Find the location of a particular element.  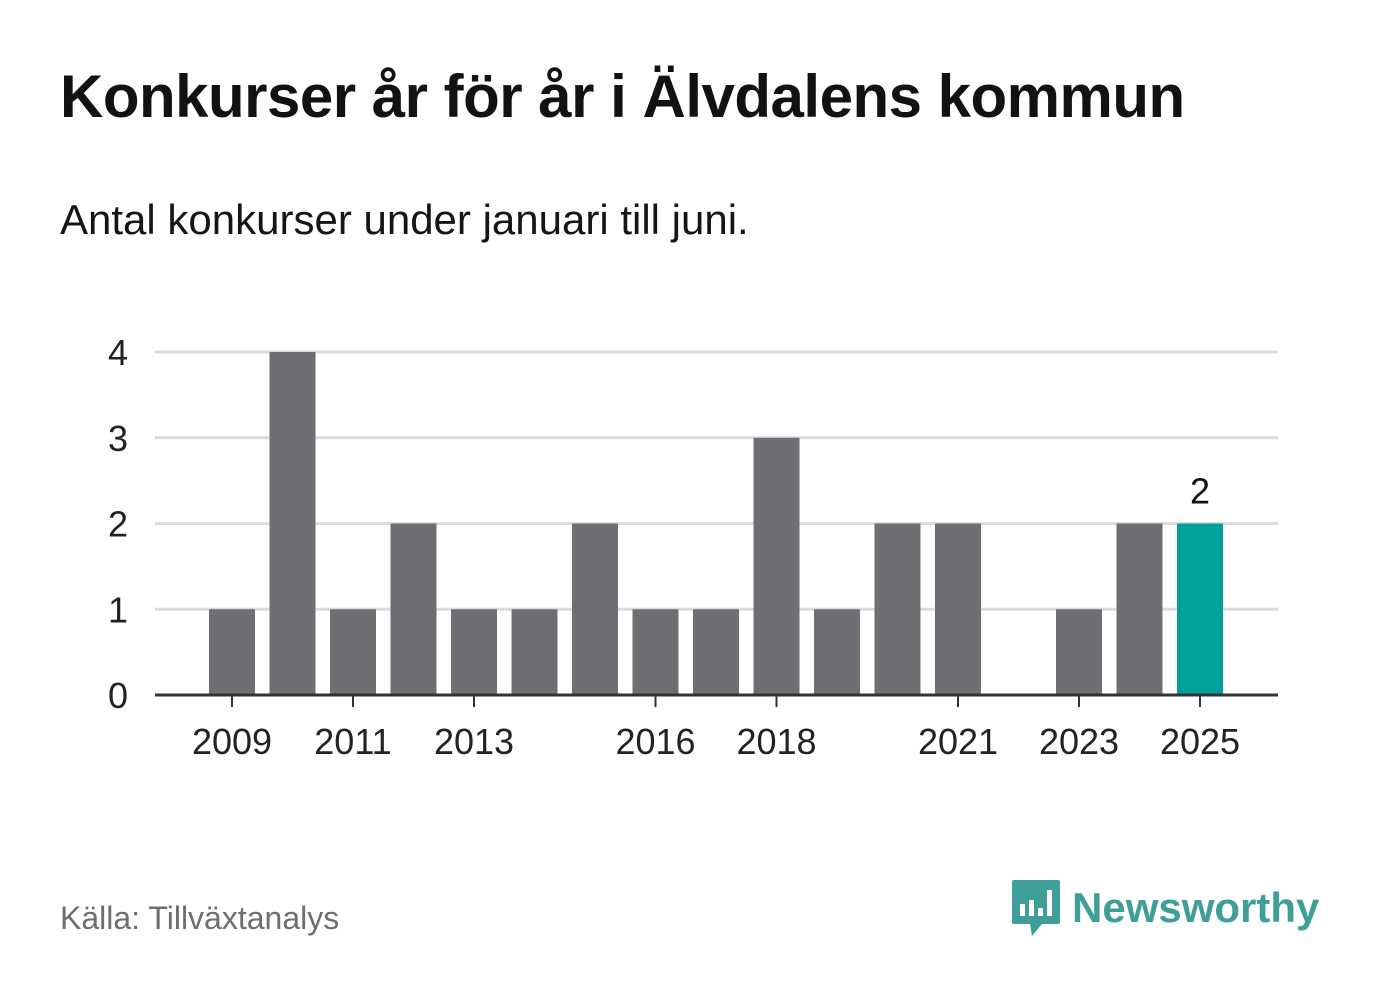

newsworthy-logo-icon is located at coordinates (1036, 908).